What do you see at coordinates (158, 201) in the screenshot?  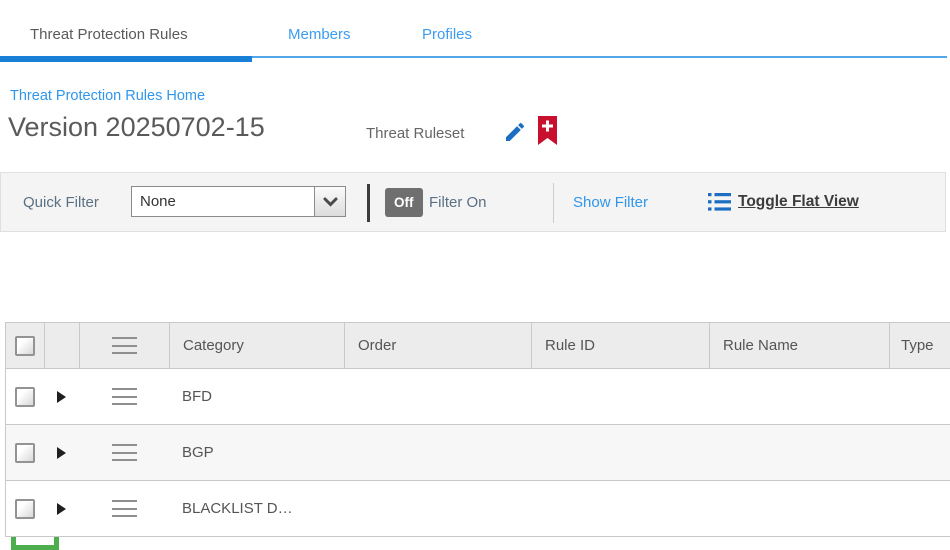 I see `quick-filter-selected-value: None` at bounding box center [158, 201].